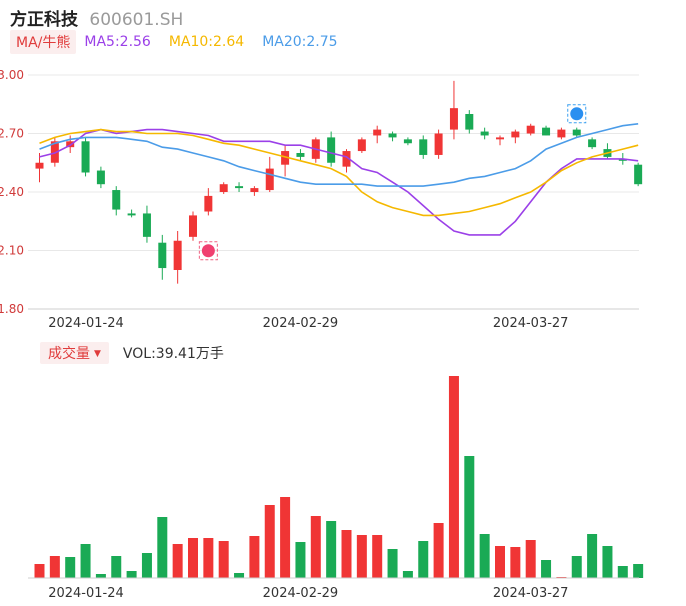 This screenshot has height=606, width=686. What do you see at coordinates (97, 354) in the screenshot?
I see `caret-down-icon: ▼` at bounding box center [97, 354].